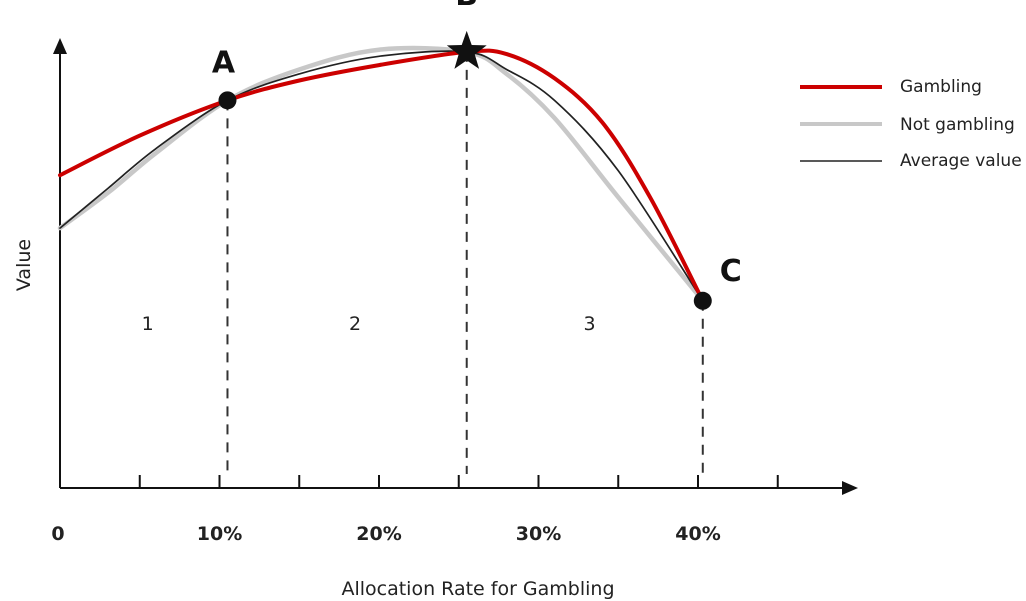 The width and height of the screenshot is (1026, 601). Describe the element at coordinates (961, 161) in the screenshot. I see `legend-label-average-value: Average value` at that location.